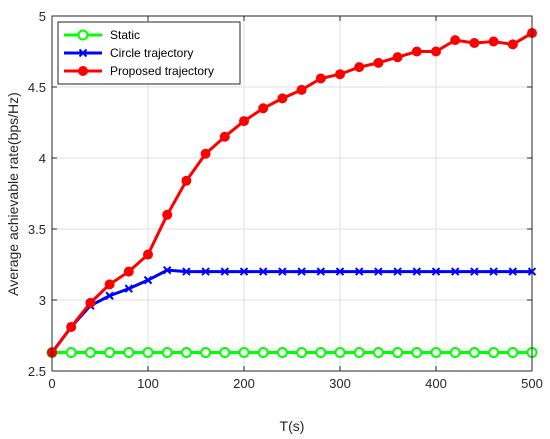  What do you see at coordinates (37, 229) in the screenshot?
I see `y-tick-label: 3.5` at bounding box center [37, 229].